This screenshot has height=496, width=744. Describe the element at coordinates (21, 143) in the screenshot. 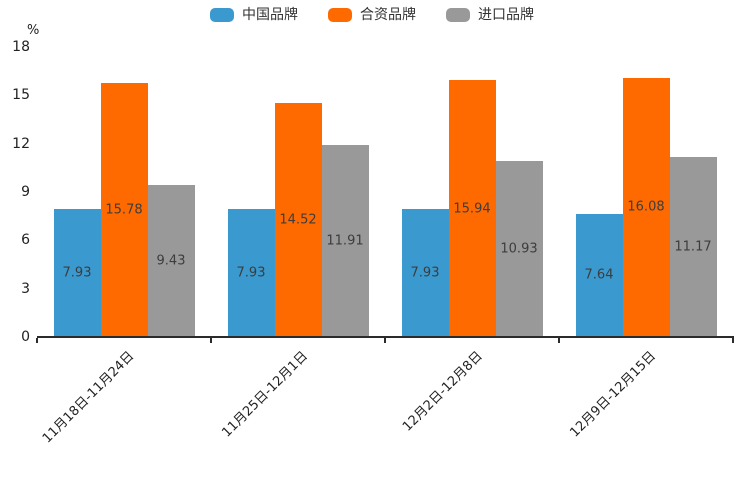

I see `y-tick-label: 12` at that location.